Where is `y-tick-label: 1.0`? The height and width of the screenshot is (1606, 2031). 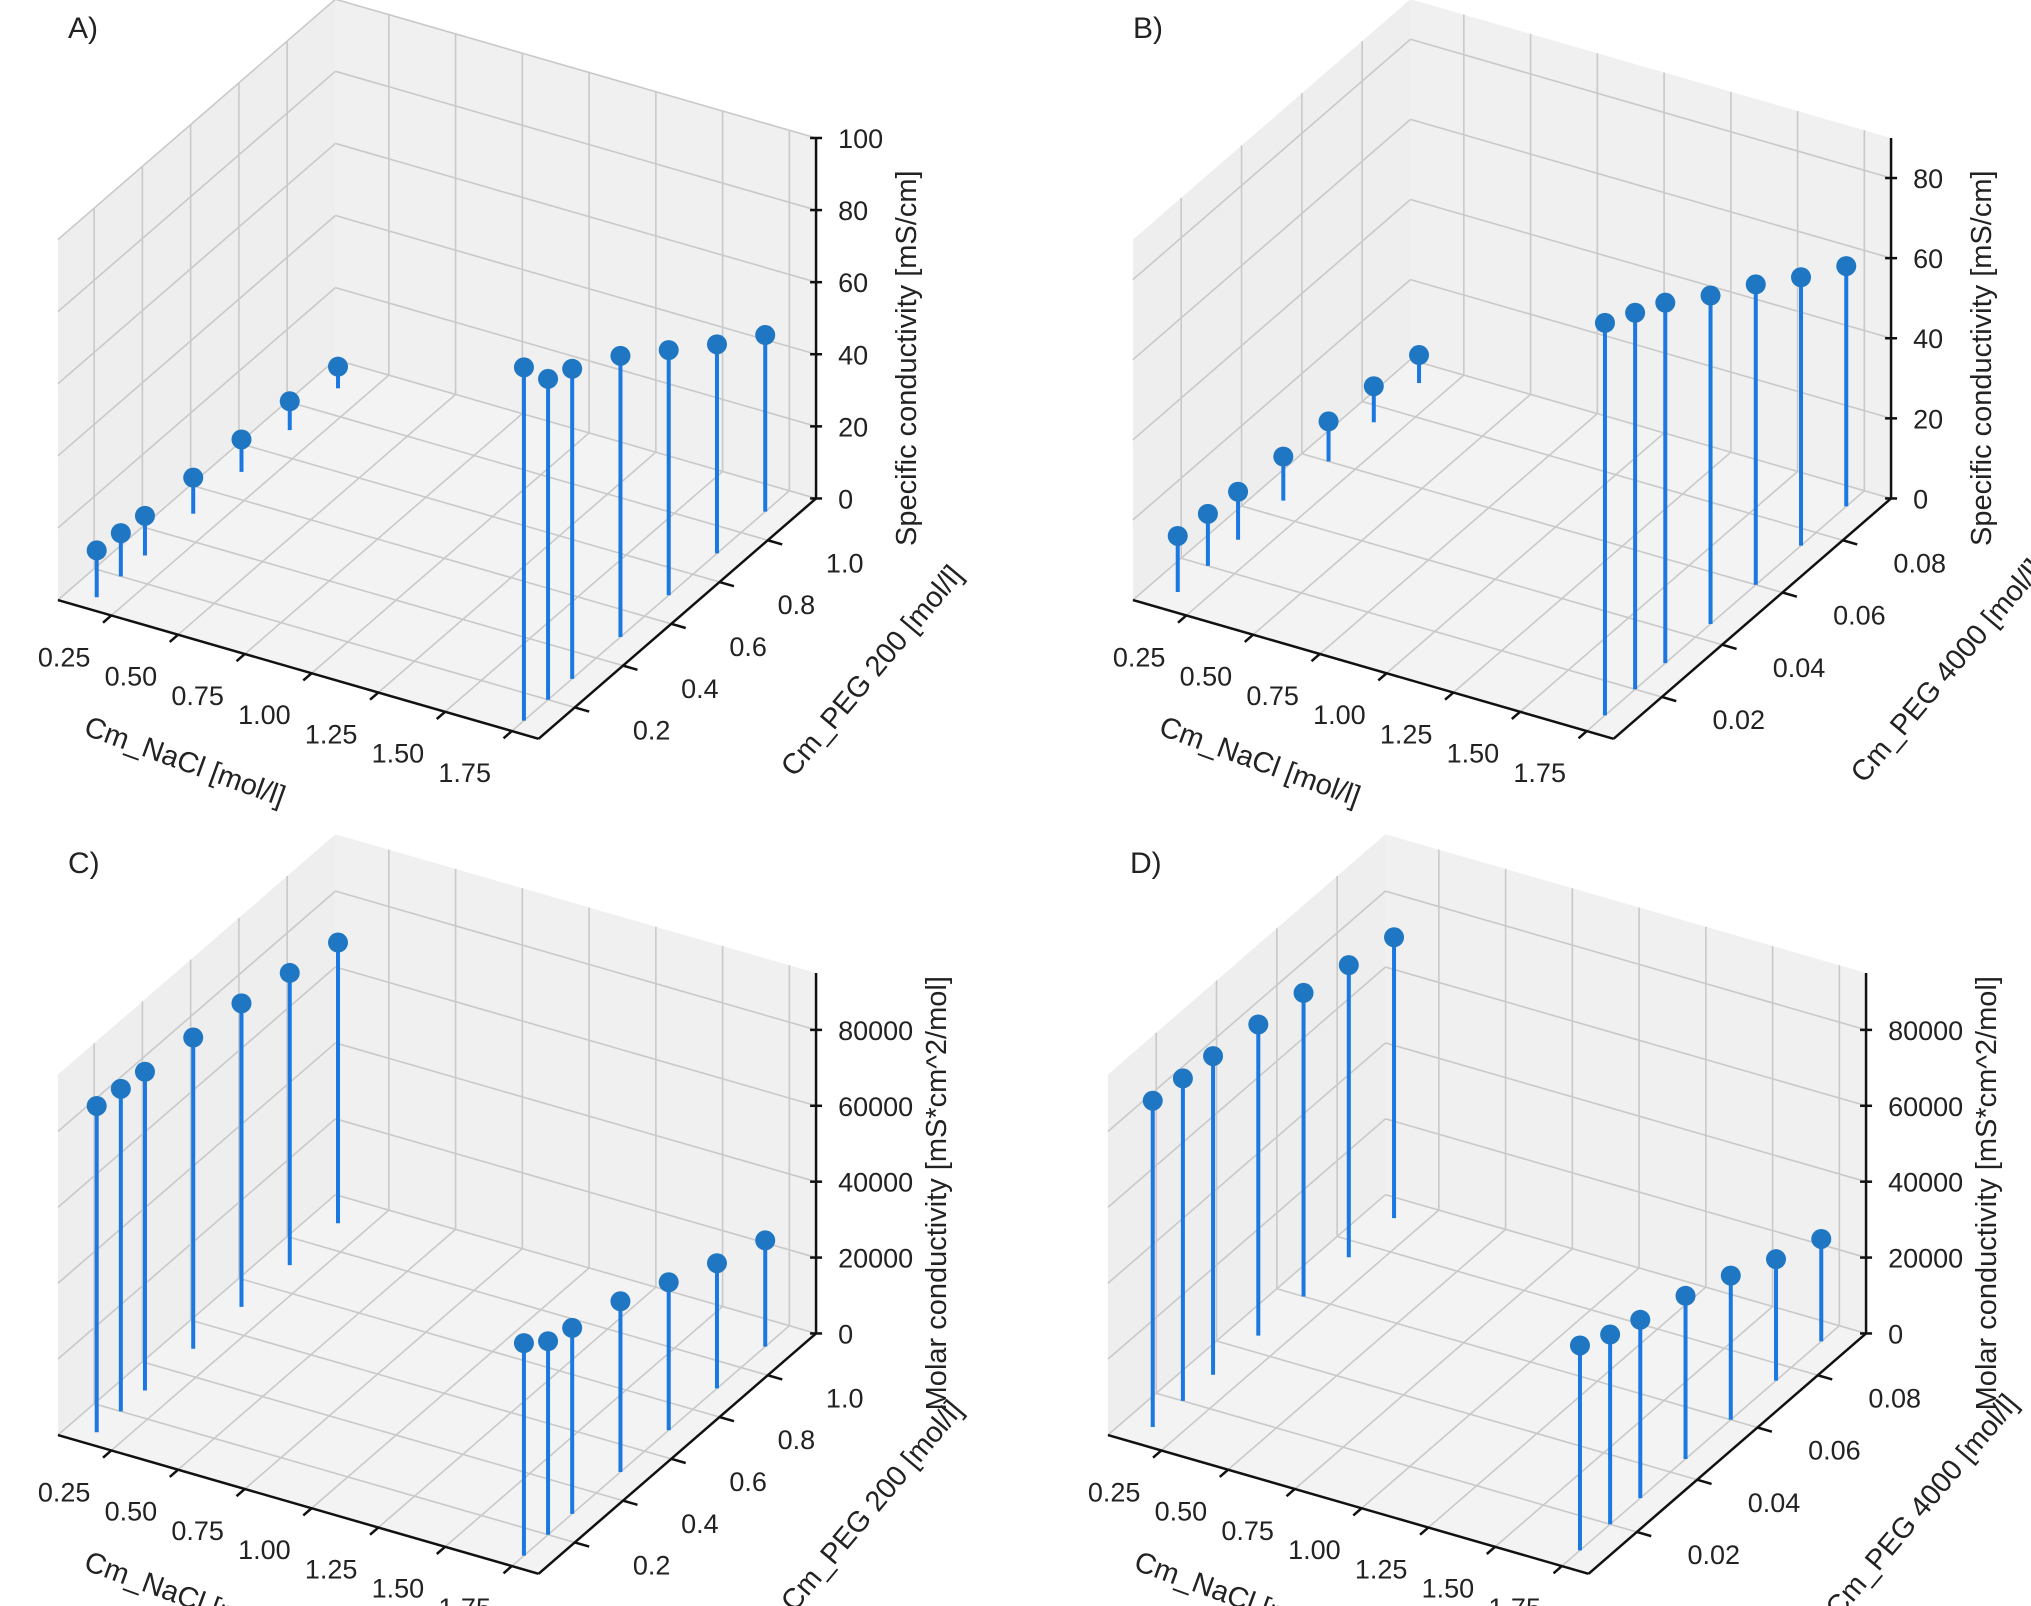 y-tick-label: 1.0 is located at coordinates (845, 563).